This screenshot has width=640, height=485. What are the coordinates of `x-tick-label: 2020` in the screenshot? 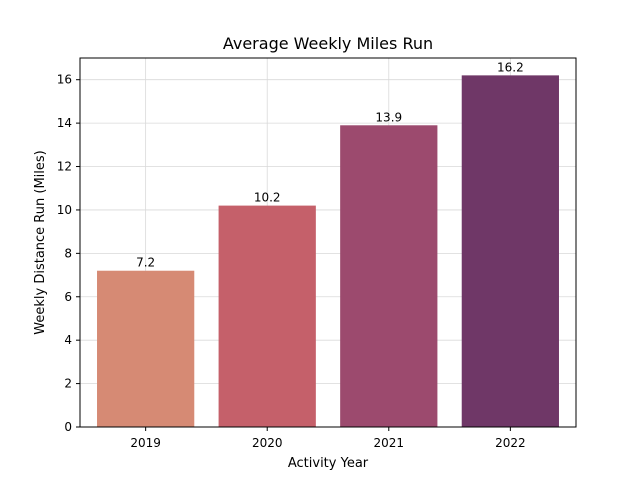 It's located at (267, 443).